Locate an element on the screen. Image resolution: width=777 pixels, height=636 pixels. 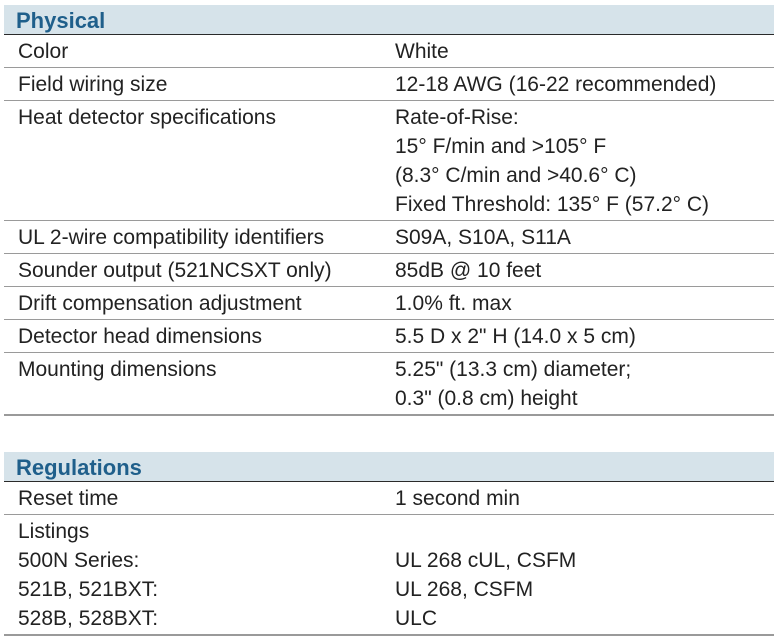
spec-label: Mounting dimensions is located at coordinates (117, 369).